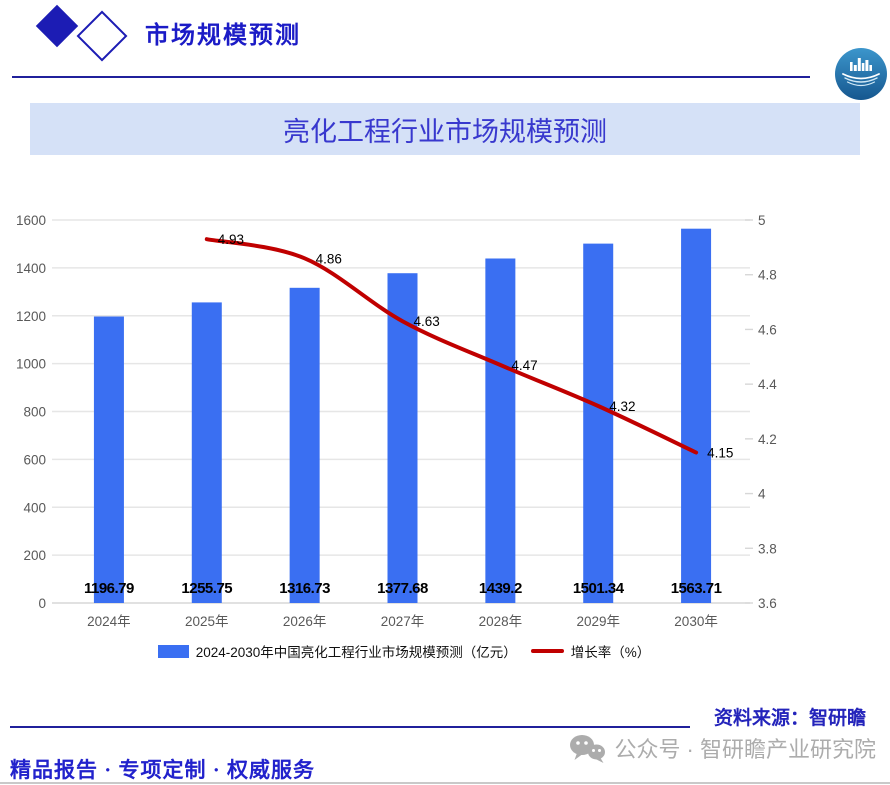  What do you see at coordinates (445, 131) in the screenshot?
I see `chart-title: 亮化工程行业市场规模预测` at bounding box center [445, 131].